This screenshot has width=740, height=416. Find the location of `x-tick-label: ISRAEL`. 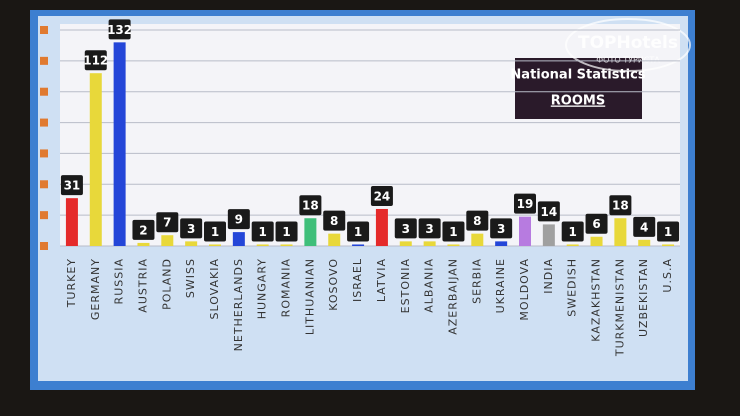

x-tick-label: ISRAEL is located at coordinates (357, 280).